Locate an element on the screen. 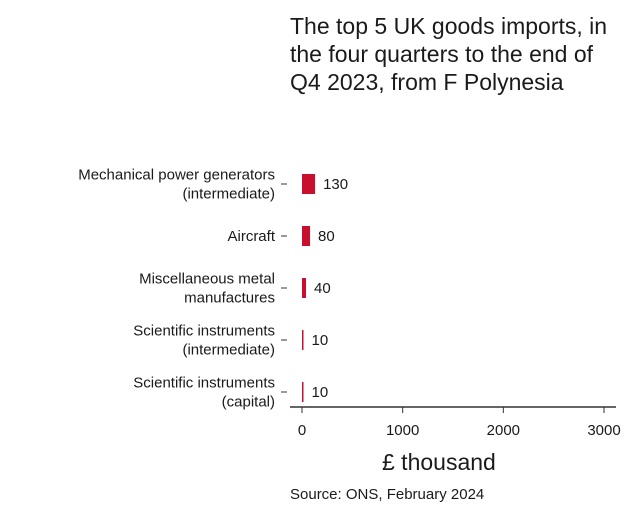 The width and height of the screenshot is (628, 507). source-note: Source: ONS, February 2024 is located at coordinates (387, 494).